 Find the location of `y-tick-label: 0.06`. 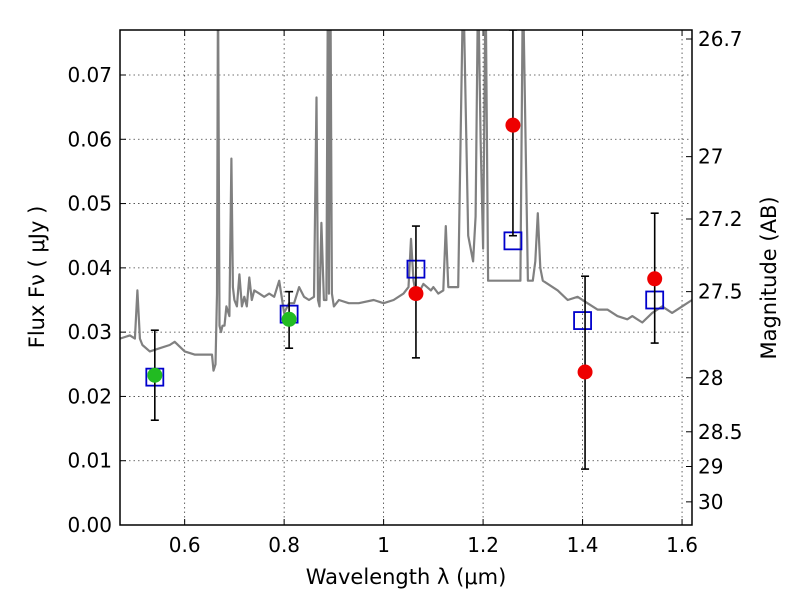

y-tick-label: 0.06 is located at coordinates (89, 139).